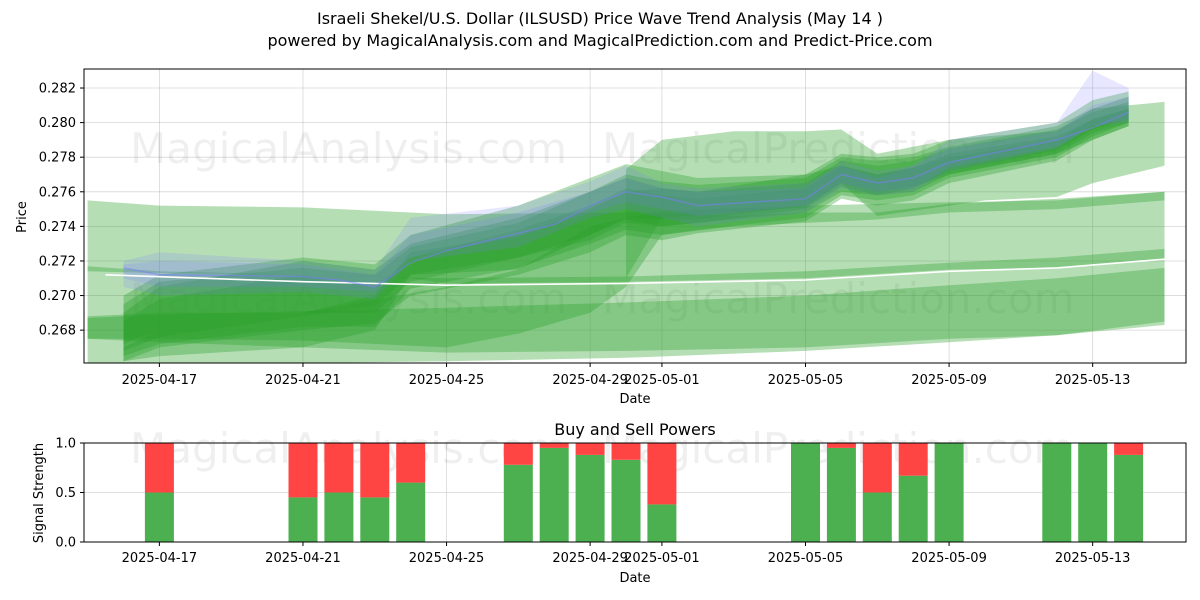 This screenshot has width=1200, height=600. What do you see at coordinates (57, 227) in the screenshot?
I see `price-y-tick-label-3: 0.274` at bounding box center [57, 227].